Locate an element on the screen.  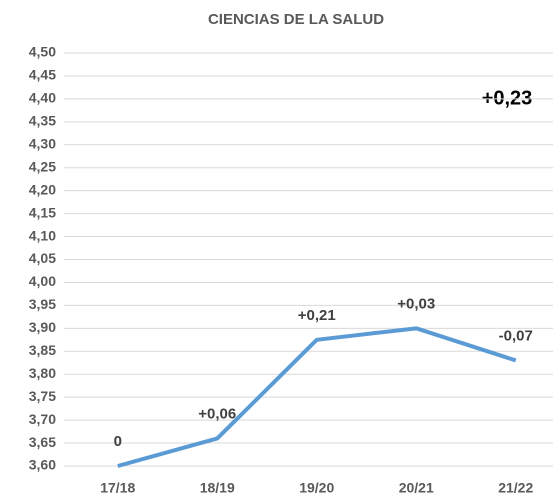
y-tick-label: 4,45 is located at coordinates (42, 75).